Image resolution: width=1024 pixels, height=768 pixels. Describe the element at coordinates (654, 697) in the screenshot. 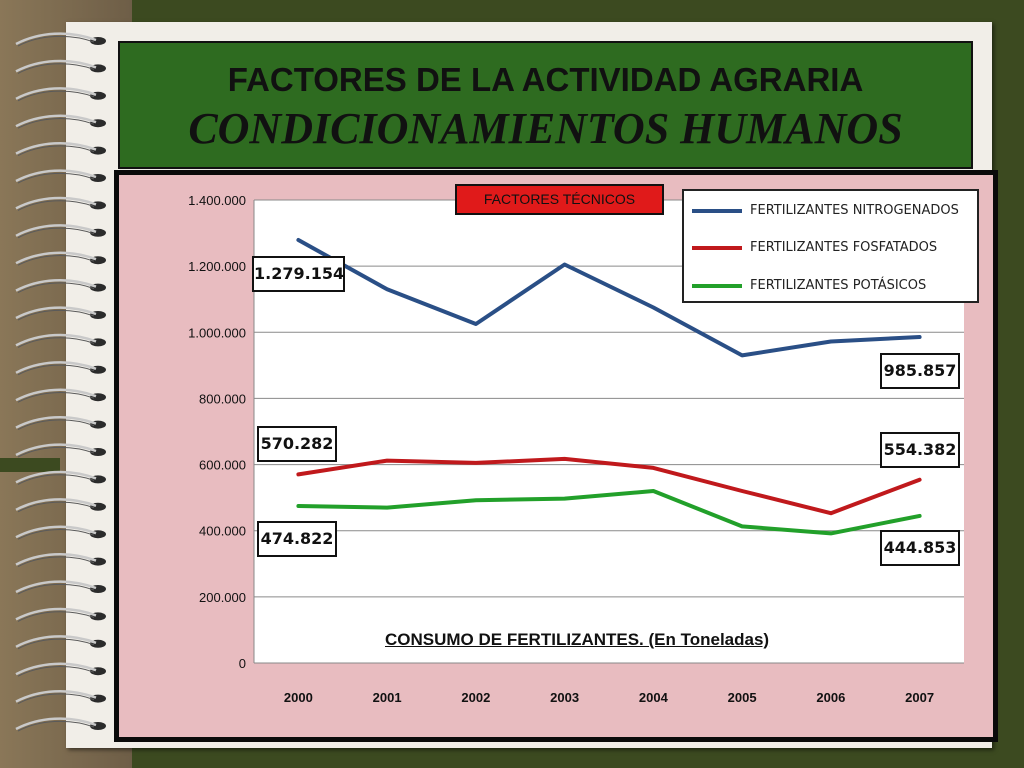

I see `x-tick-label: 2004` at that location.